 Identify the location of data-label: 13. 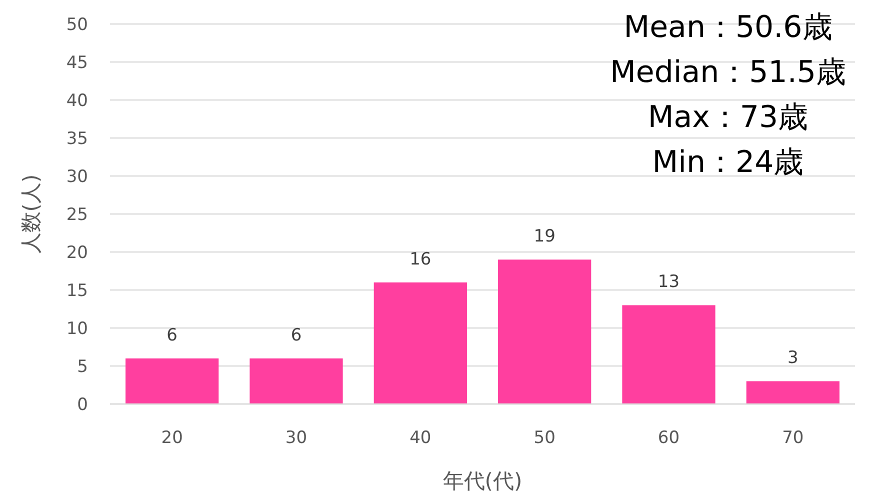
(669, 282).